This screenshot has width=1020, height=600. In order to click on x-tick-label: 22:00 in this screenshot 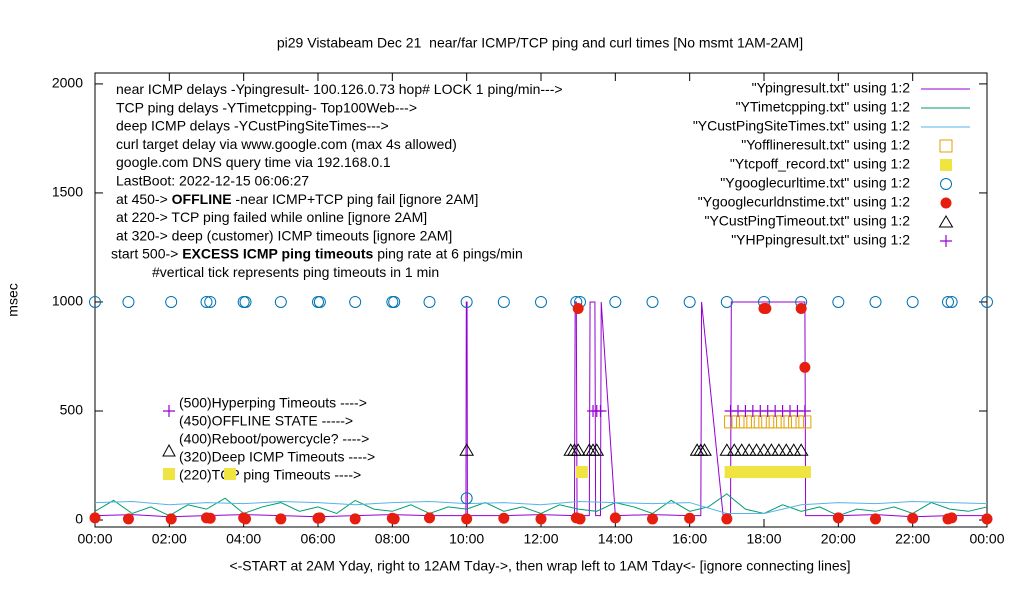, I will do `click(912, 539)`.